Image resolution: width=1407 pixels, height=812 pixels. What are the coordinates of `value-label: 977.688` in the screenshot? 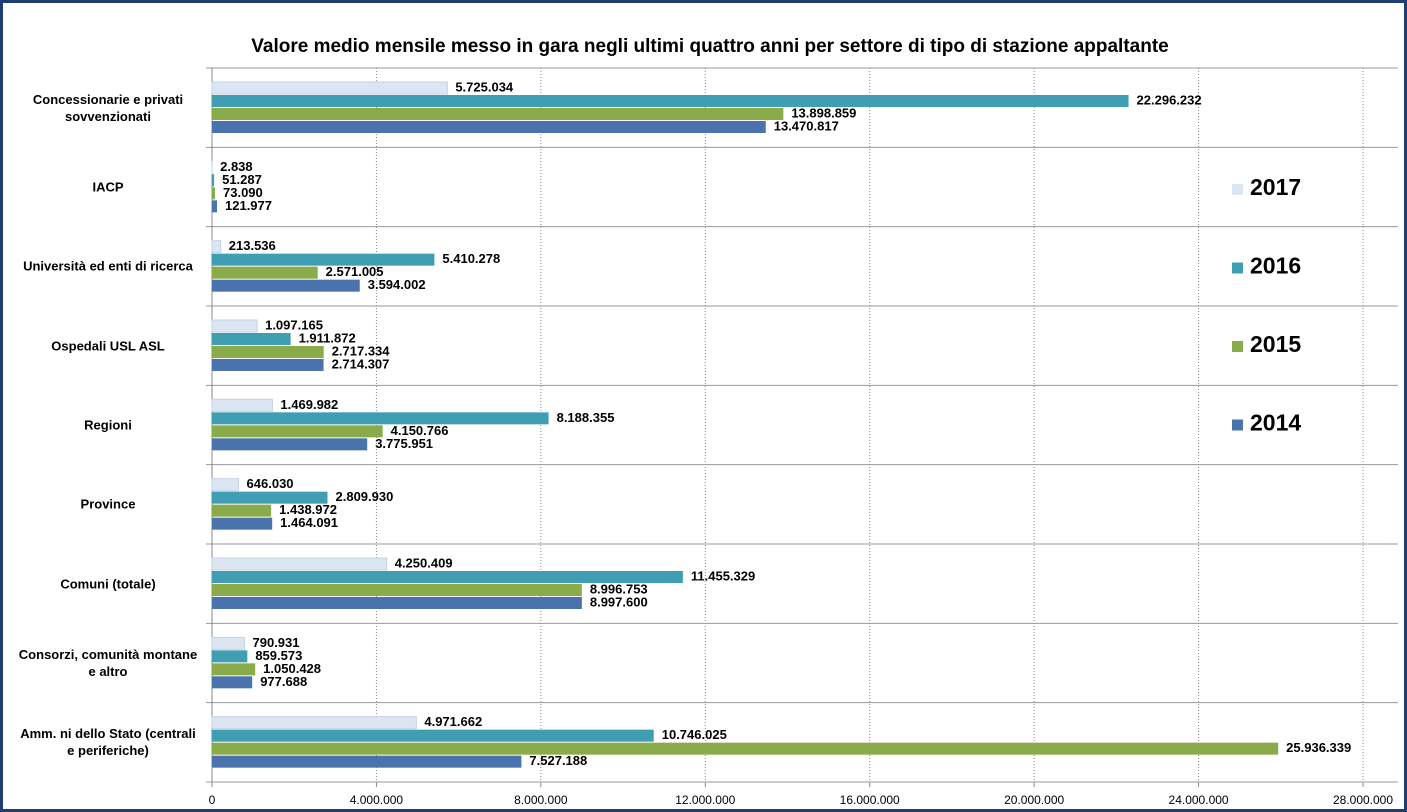 It's located at (283, 681).